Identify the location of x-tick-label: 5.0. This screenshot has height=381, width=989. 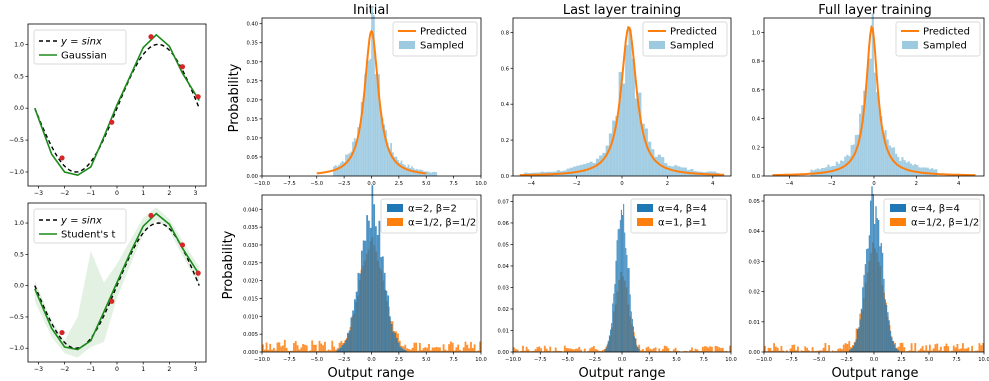
(426, 360).